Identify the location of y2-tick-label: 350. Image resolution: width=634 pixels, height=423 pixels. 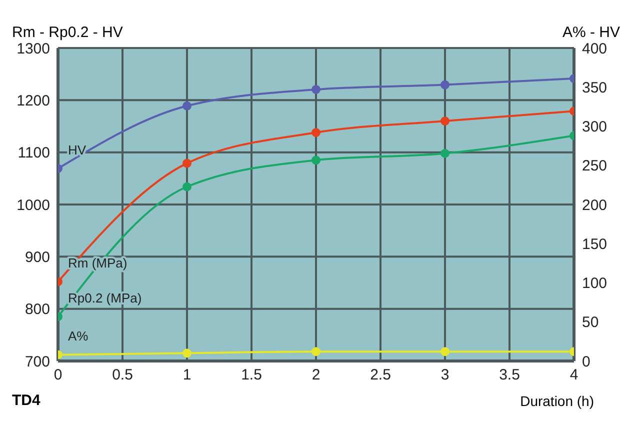
(595, 87).